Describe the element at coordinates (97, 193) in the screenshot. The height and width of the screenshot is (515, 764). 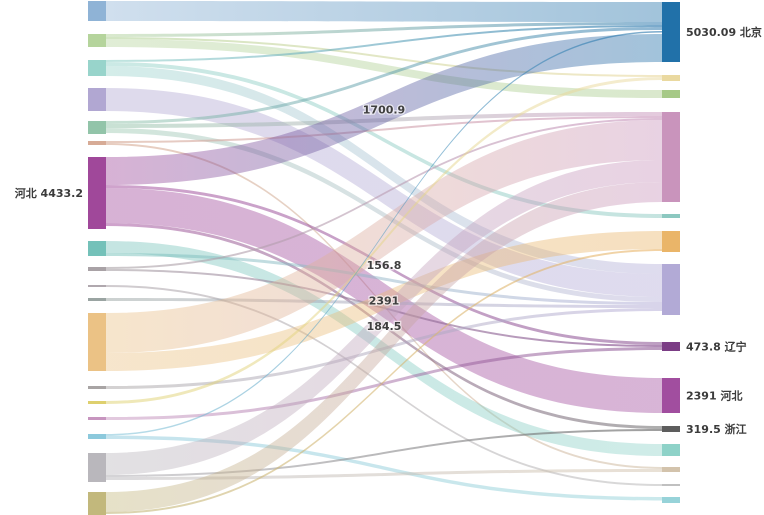
I see `sankey-node-L7-河北-4433.2` at that location.